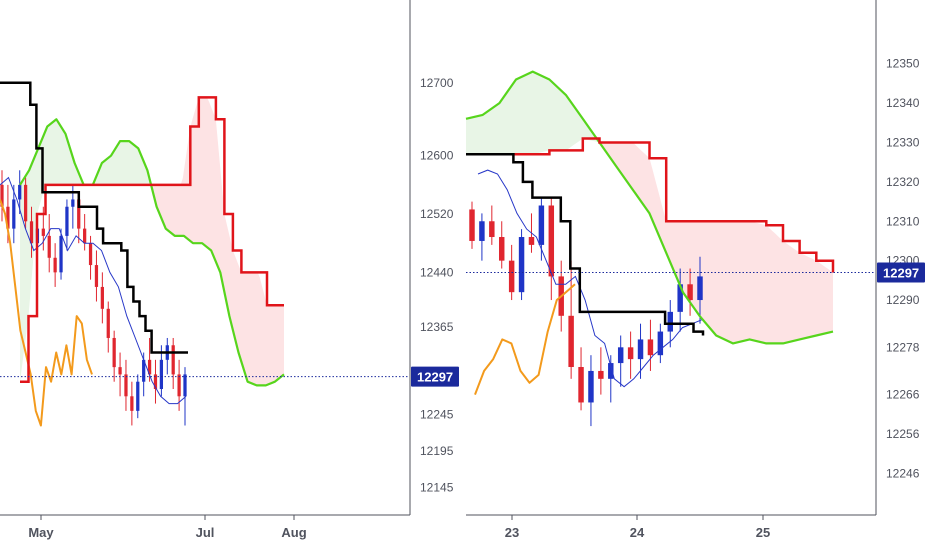  Describe the element at coordinates (903, 395) in the screenshot. I see `y-tick-label: 12266` at that location.